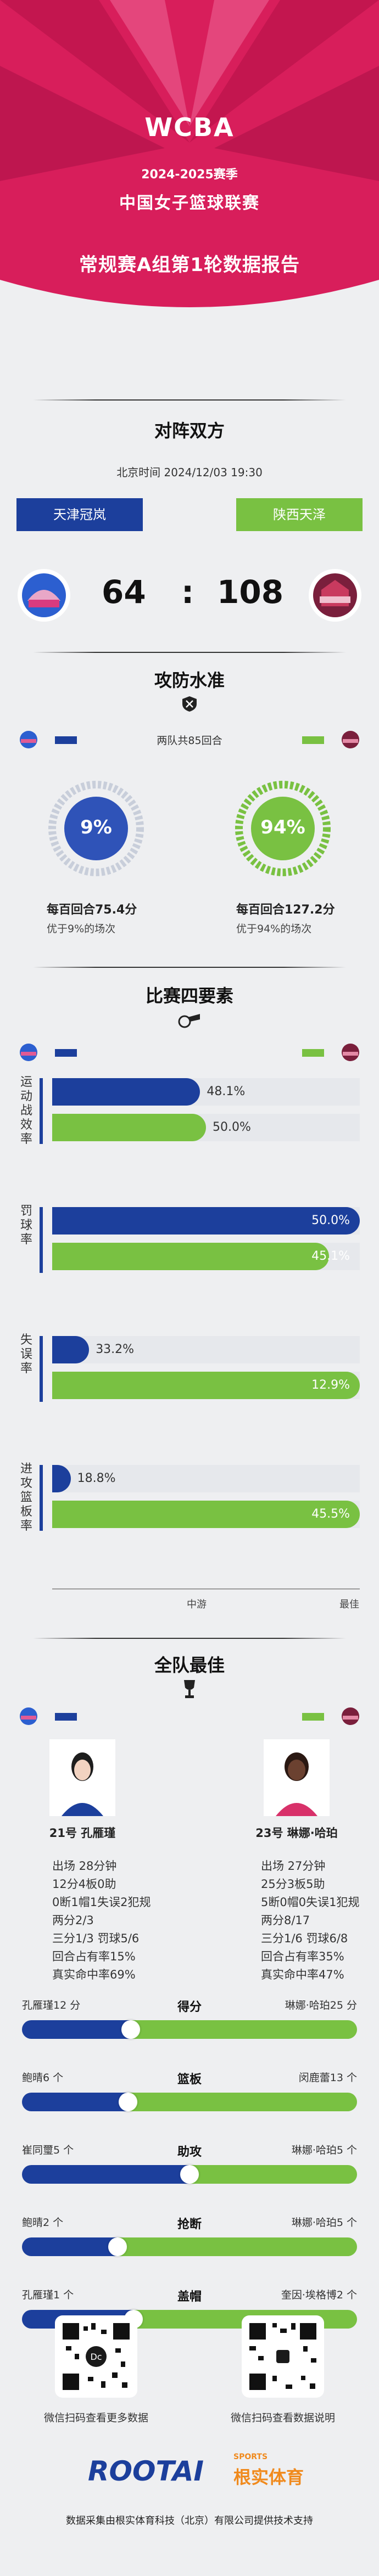  What do you see at coordinates (330, 1514) in the screenshot?
I see `factor-value-b: 45.5%` at bounding box center [330, 1514].